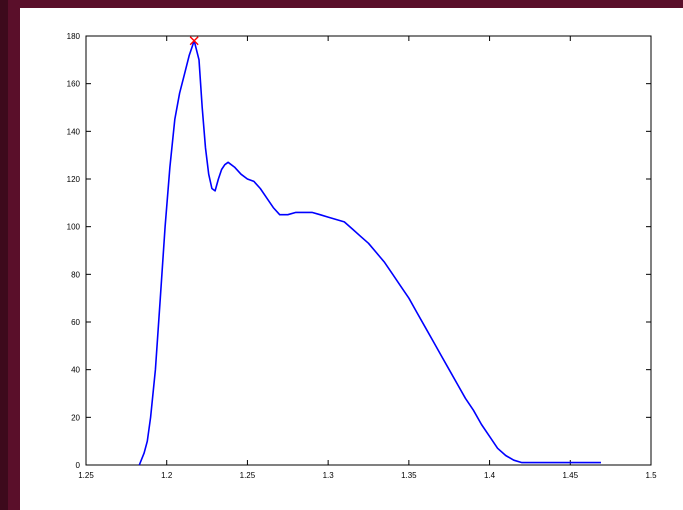 The height and width of the screenshot is (510, 683). I want to click on y-tick-label: 80, so click(75, 274).